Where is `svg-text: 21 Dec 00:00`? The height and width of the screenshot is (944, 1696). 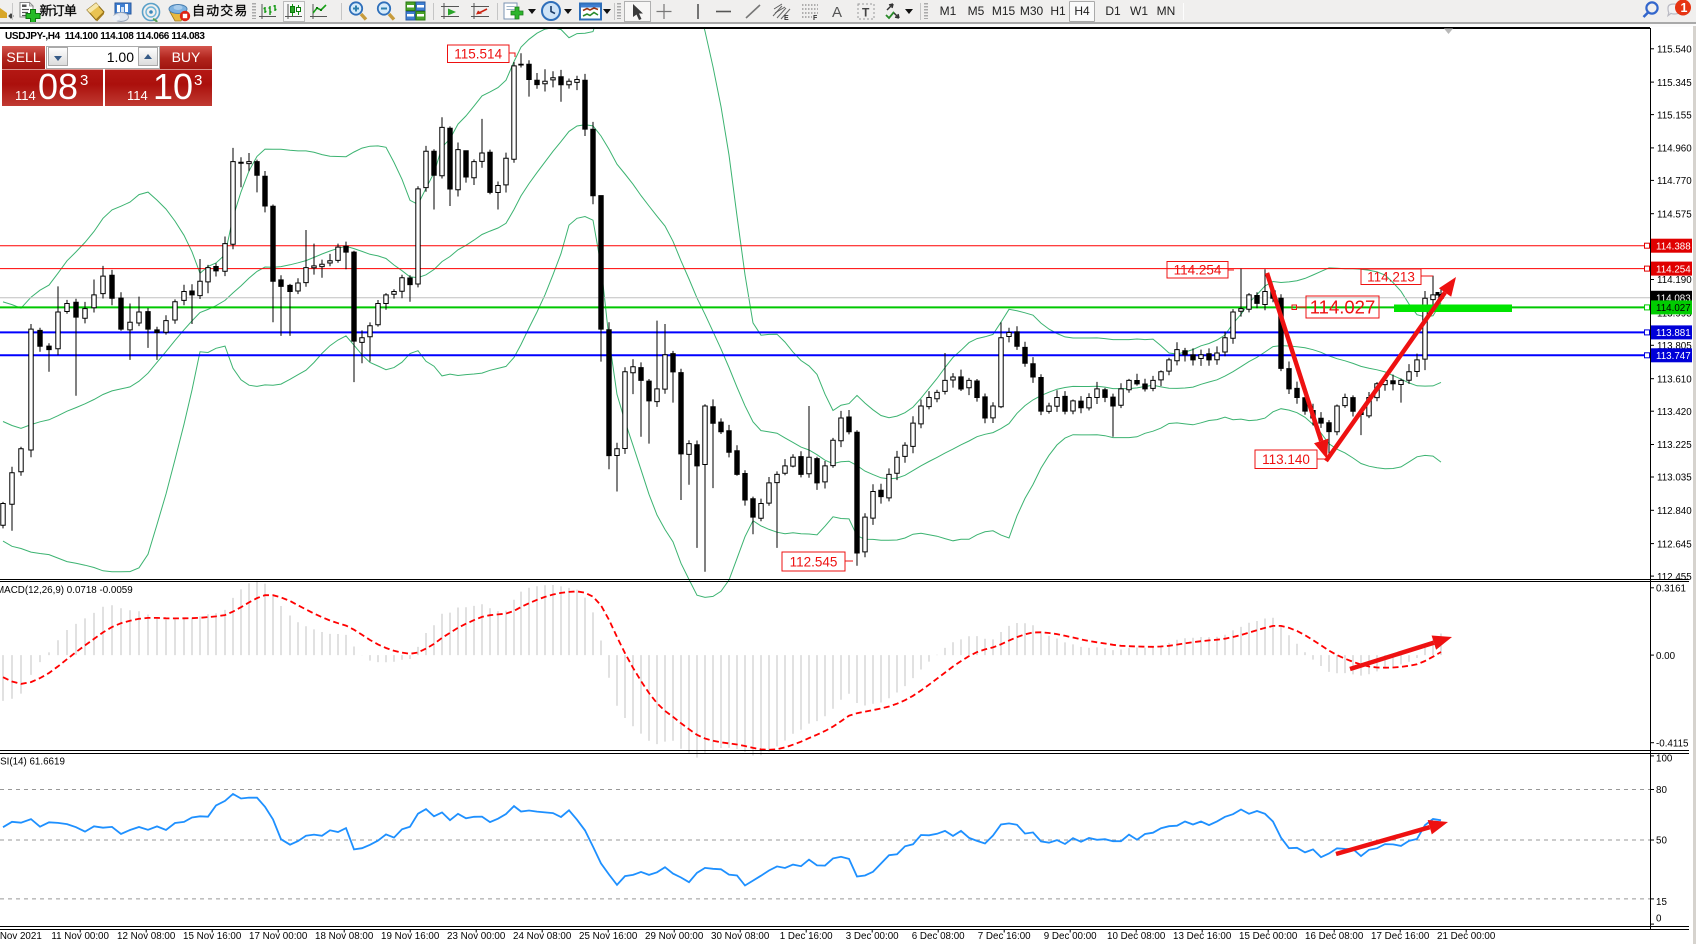
svg-text: 21 Dec 00:00 is located at coordinates (1466, 936).